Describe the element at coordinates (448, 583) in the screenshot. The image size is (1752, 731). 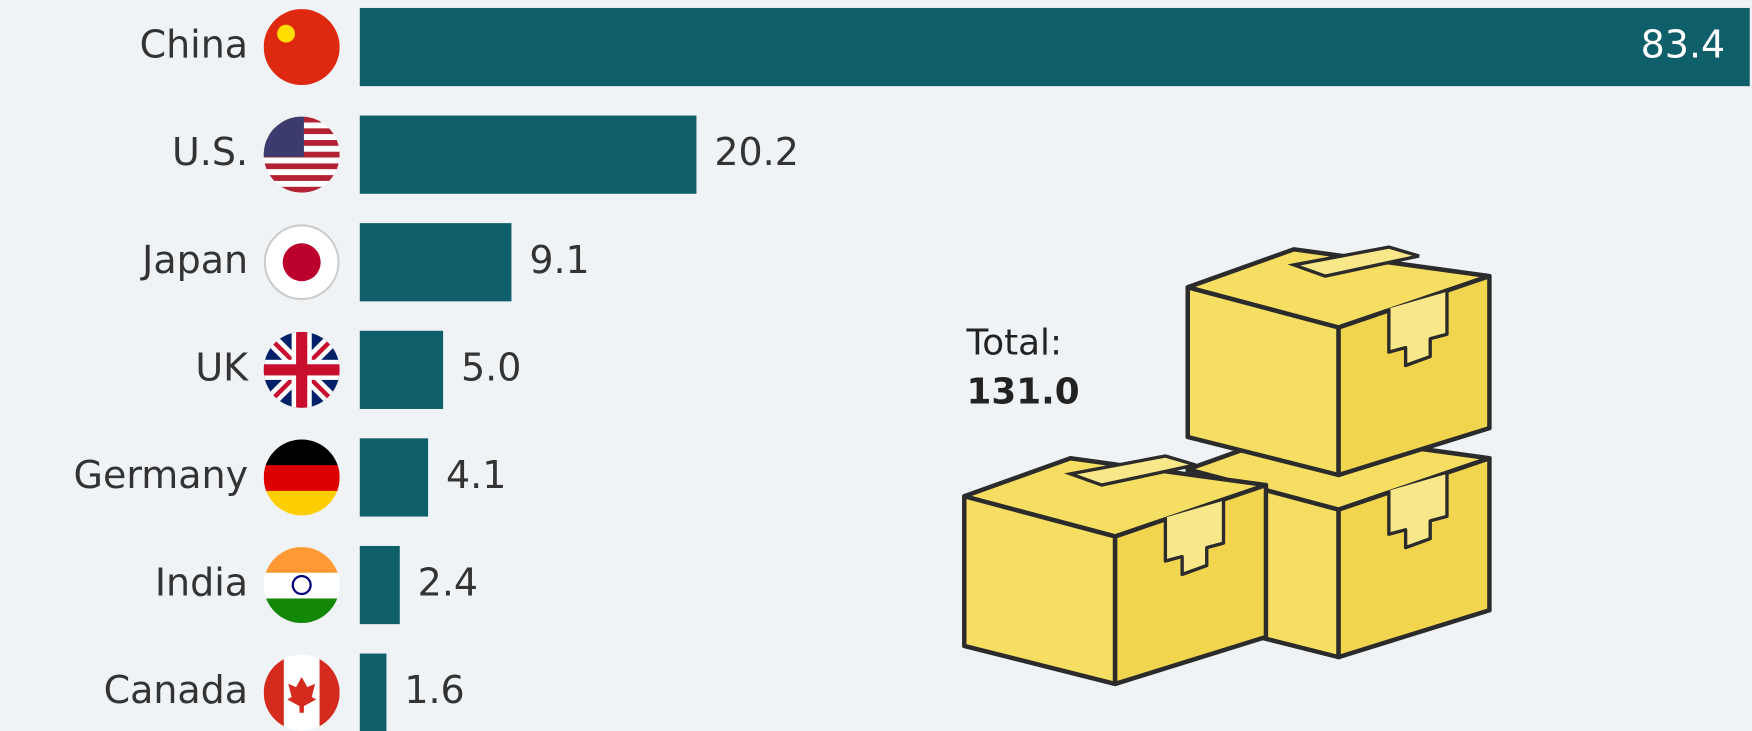
I see `value-label: 2.4` at that location.